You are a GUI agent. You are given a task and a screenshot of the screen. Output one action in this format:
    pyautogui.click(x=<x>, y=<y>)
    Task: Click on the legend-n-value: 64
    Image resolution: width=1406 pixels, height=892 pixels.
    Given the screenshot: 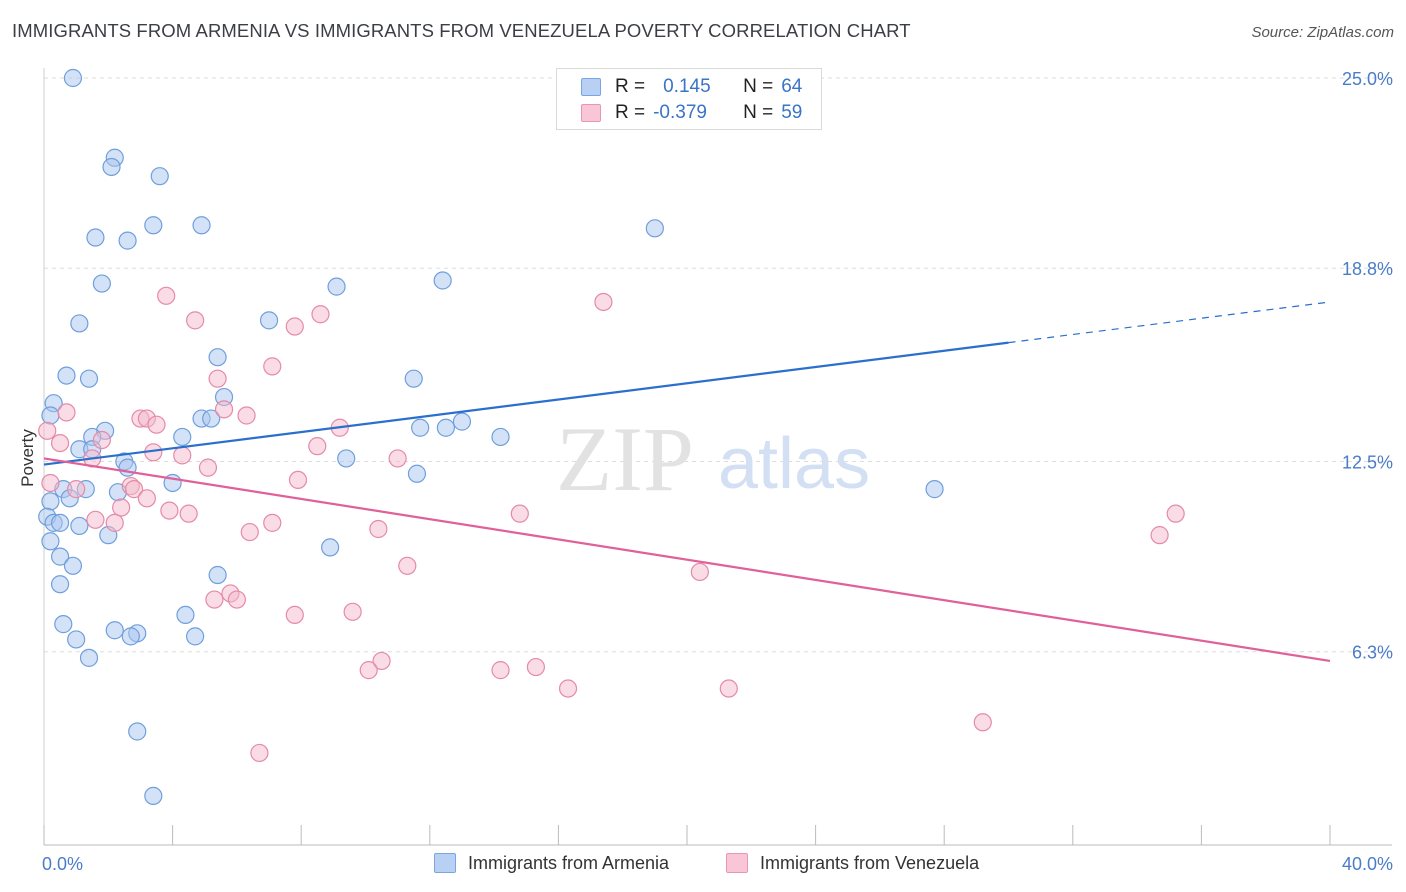 What is the action you would take?
    pyautogui.click(x=792, y=86)
    